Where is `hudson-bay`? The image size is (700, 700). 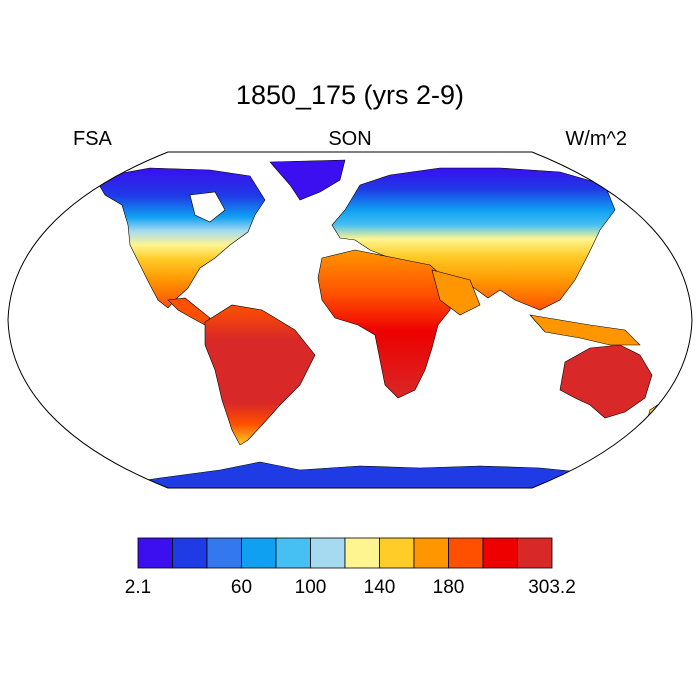 hudson-bay is located at coordinates (207, 207).